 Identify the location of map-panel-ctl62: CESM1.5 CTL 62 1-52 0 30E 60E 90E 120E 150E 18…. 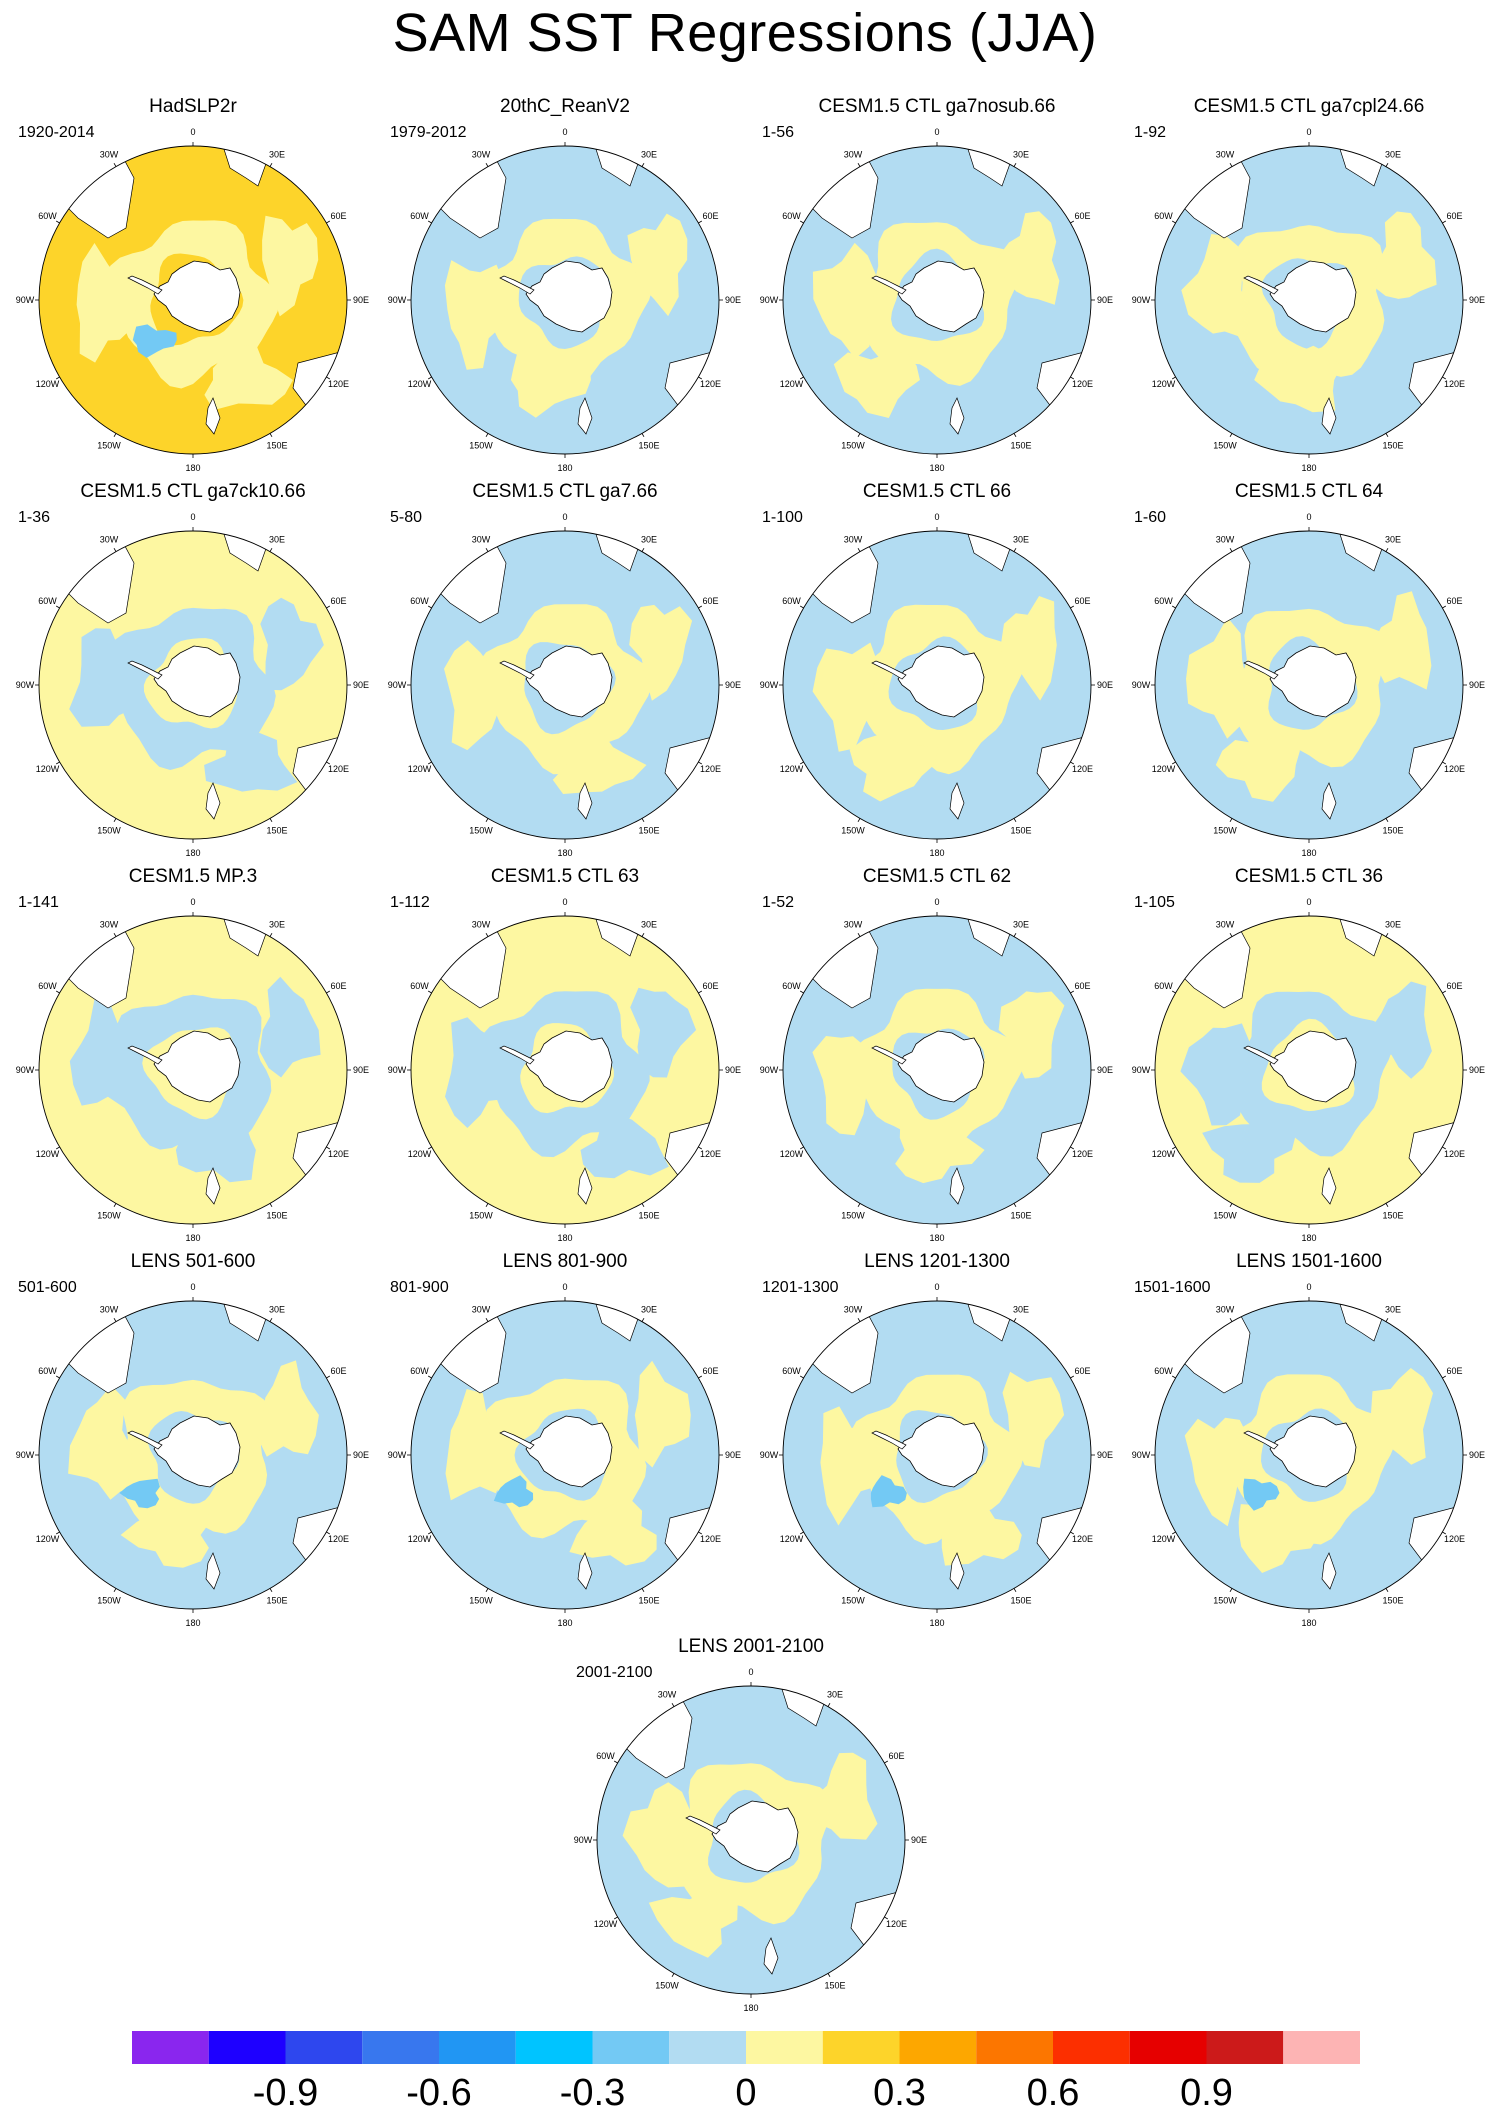
(937, 1058).